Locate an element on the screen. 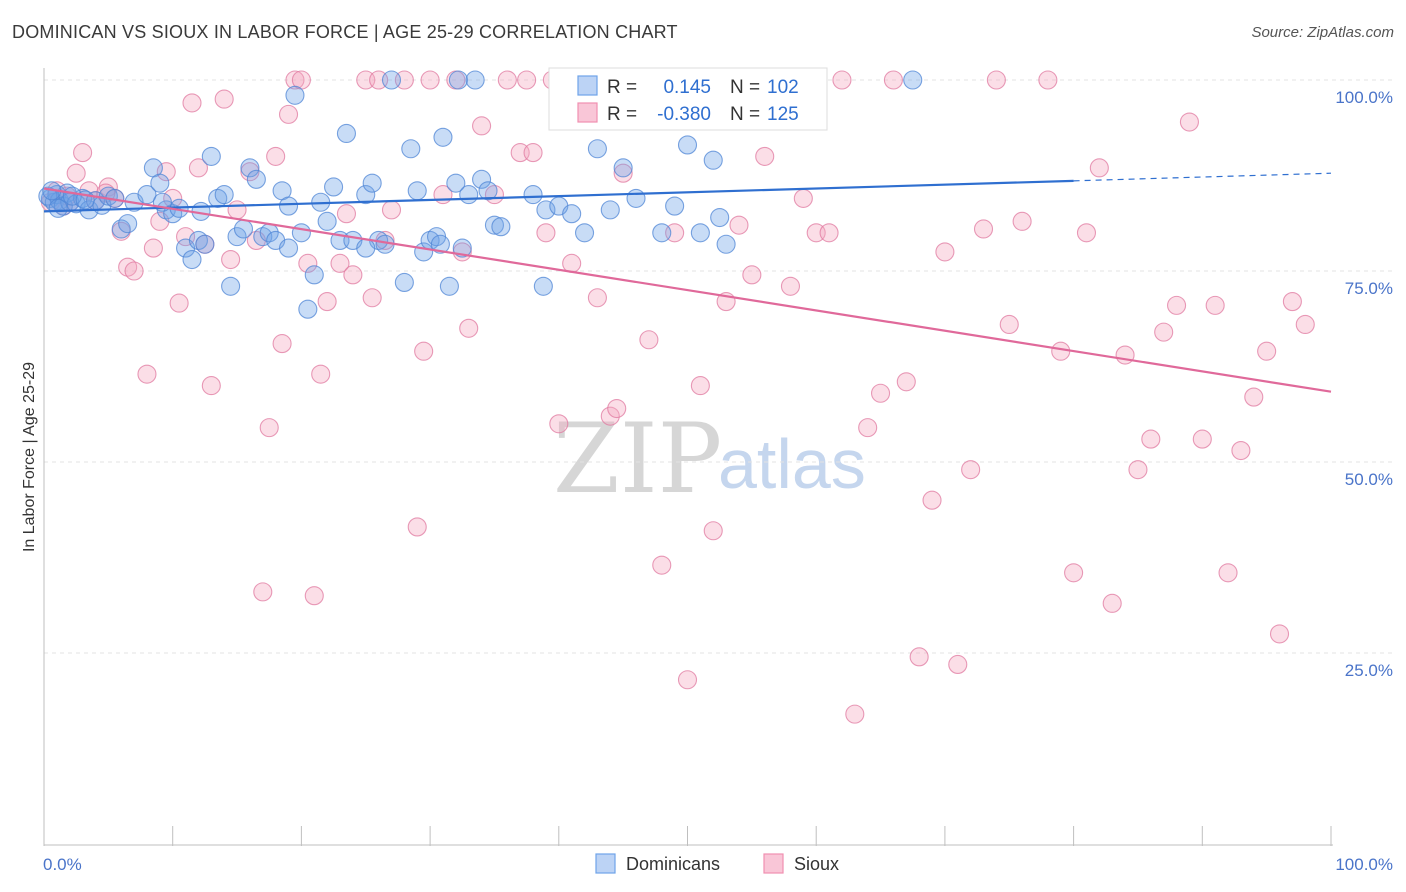 This screenshot has height=892, width=1406. y-tick-labels: 100.0% 75.0% 50.0% 25.0% is located at coordinates (1364, 384).